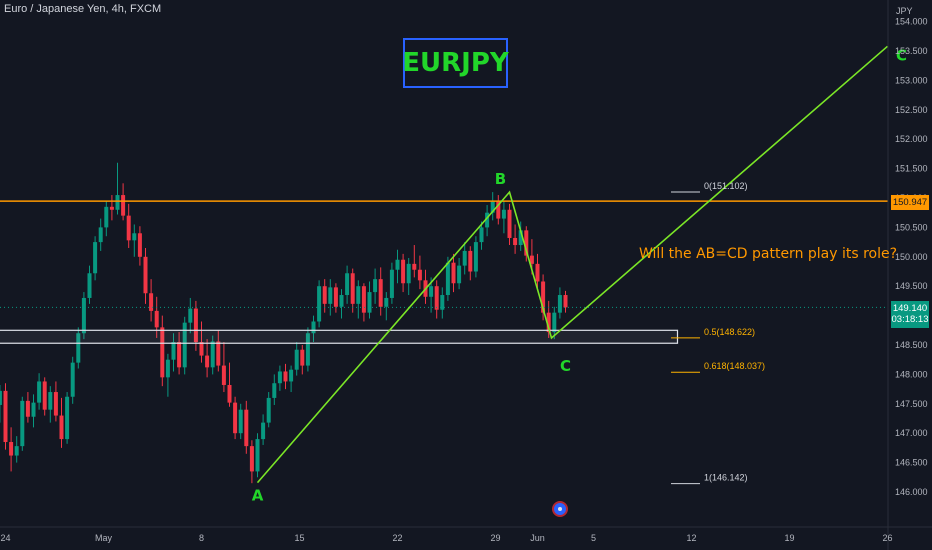 This screenshot has width=932, height=550. I want to click on price-tick-label: 149.500, so click(911, 286).